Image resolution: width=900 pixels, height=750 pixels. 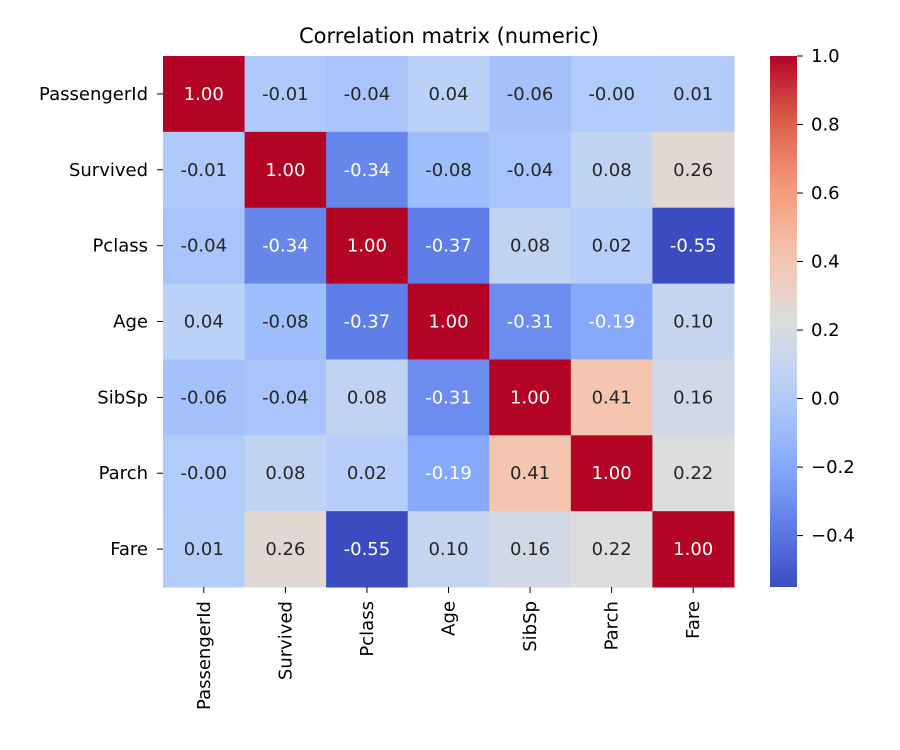 What do you see at coordinates (108, 170) in the screenshot?
I see `row-tick-label: Survived` at bounding box center [108, 170].